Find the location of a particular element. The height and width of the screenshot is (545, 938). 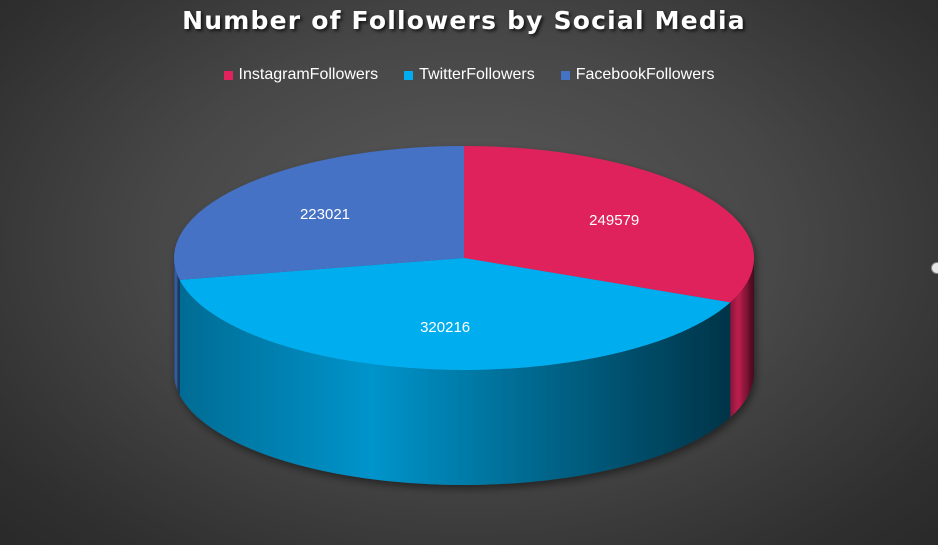

legend-swatch-instagram is located at coordinates (228, 75).